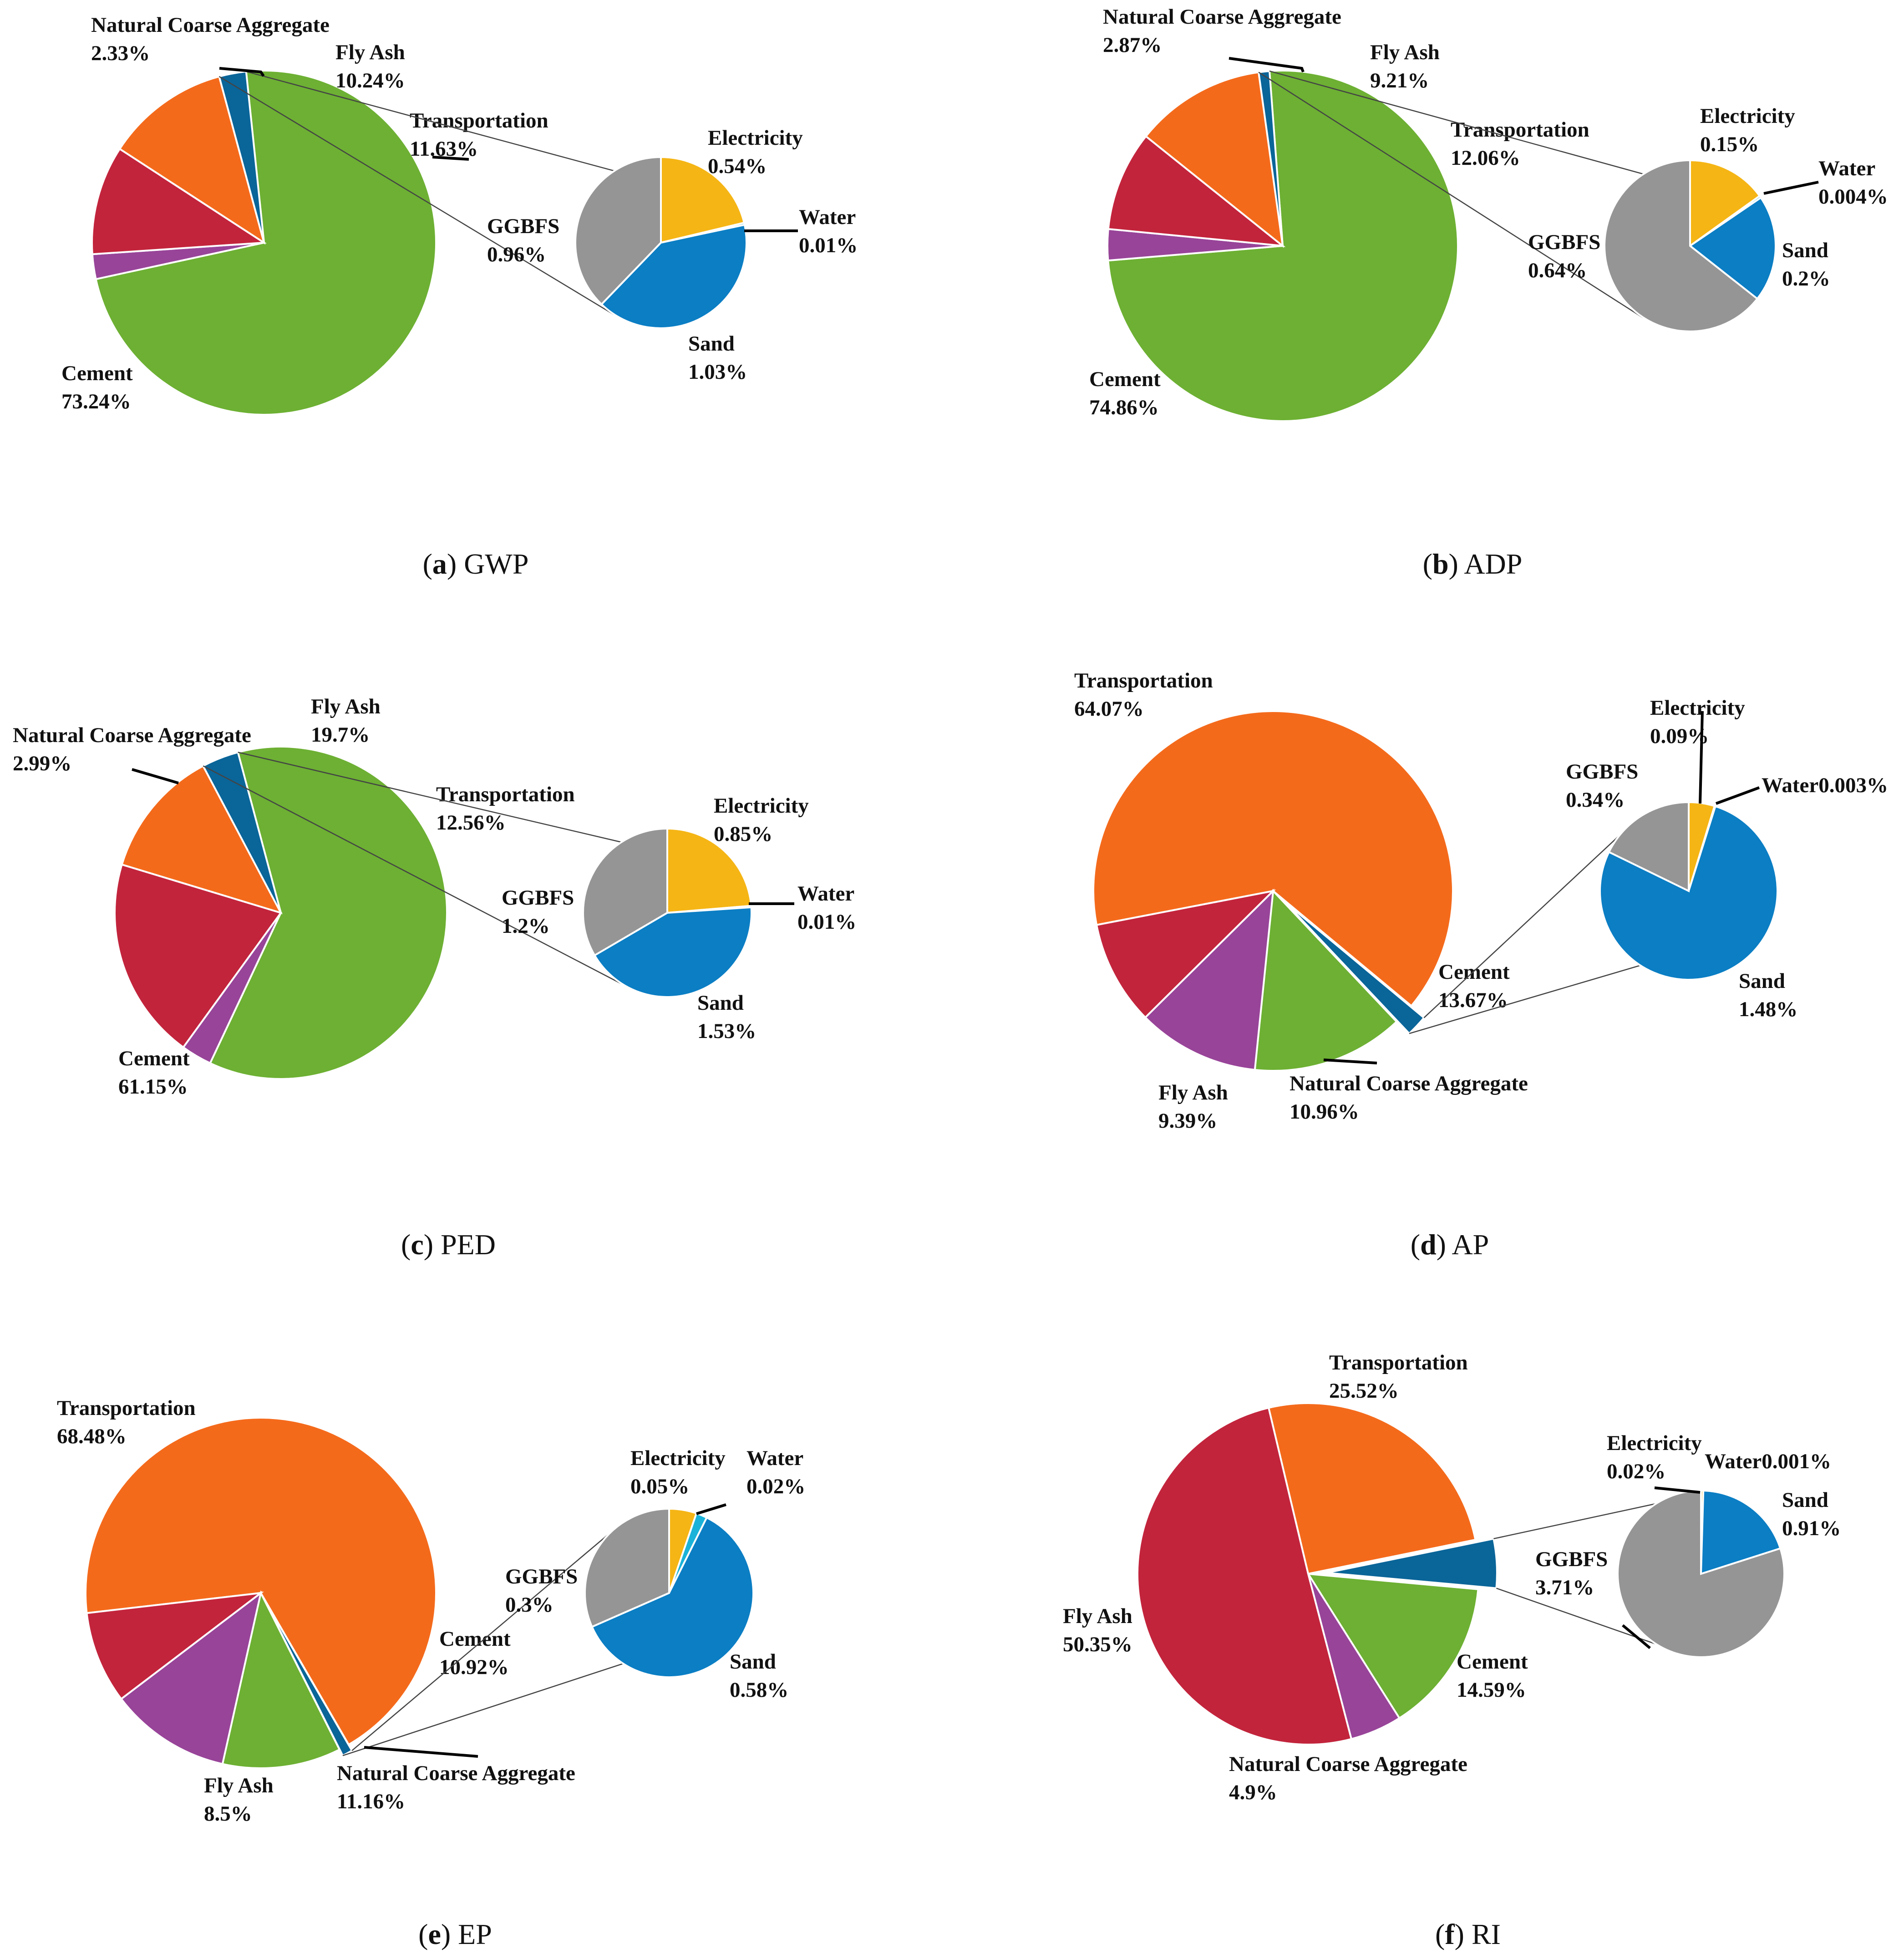 This screenshot has width=1904, height=1959. What do you see at coordinates (755, 152) in the screenshot?
I see `sub-pie-label-electricity-label: Electricity 0.54%` at bounding box center [755, 152].